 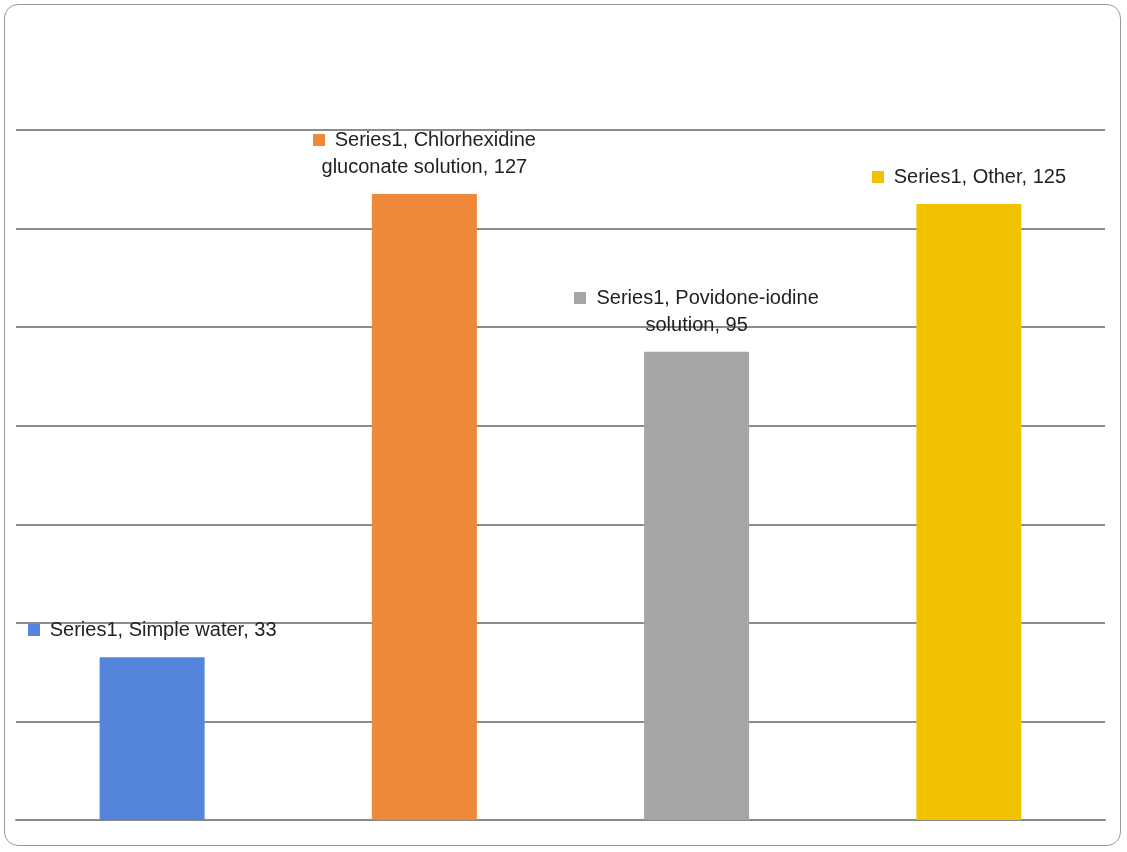 I want to click on data-label: Series1, Simple water, 33, so click(x=163, y=629).